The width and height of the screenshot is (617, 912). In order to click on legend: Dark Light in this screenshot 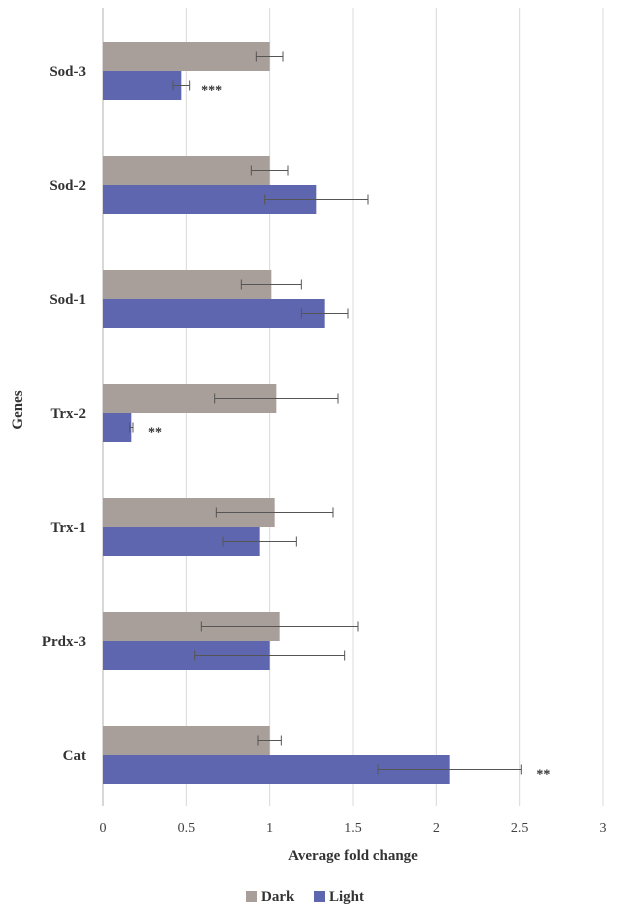, I will do `click(305, 897)`.